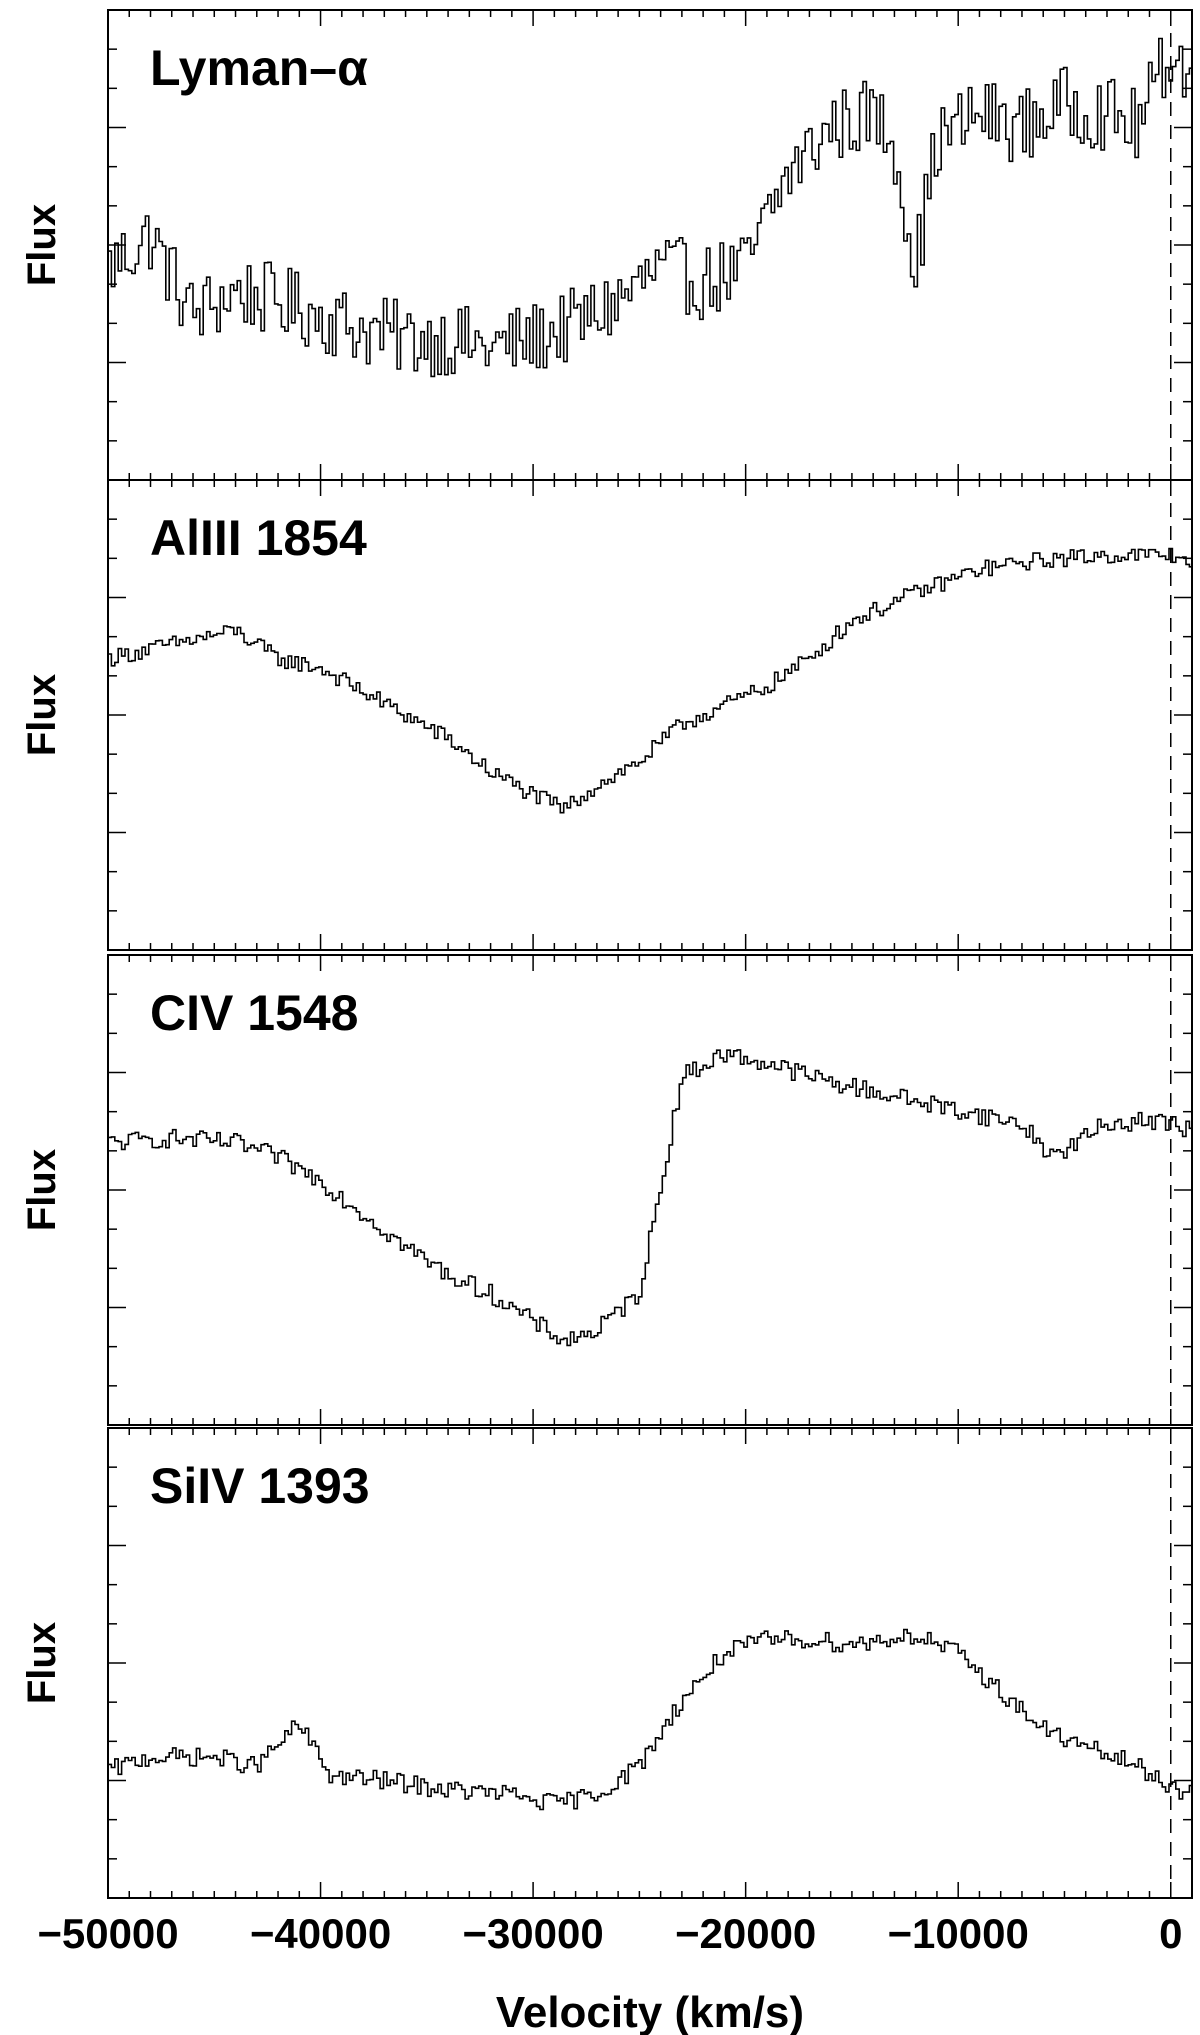  Describe the element at coordinates (650, 2011) in the screenshot. I see `x-axis-label: Velocity (km/s)` at that location.